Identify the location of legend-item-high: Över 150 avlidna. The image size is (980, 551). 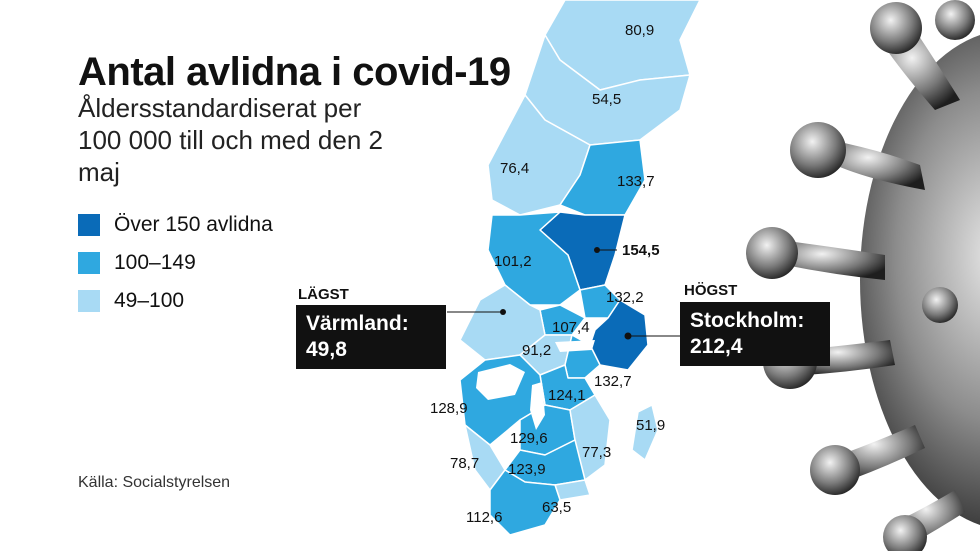
(175, 225).